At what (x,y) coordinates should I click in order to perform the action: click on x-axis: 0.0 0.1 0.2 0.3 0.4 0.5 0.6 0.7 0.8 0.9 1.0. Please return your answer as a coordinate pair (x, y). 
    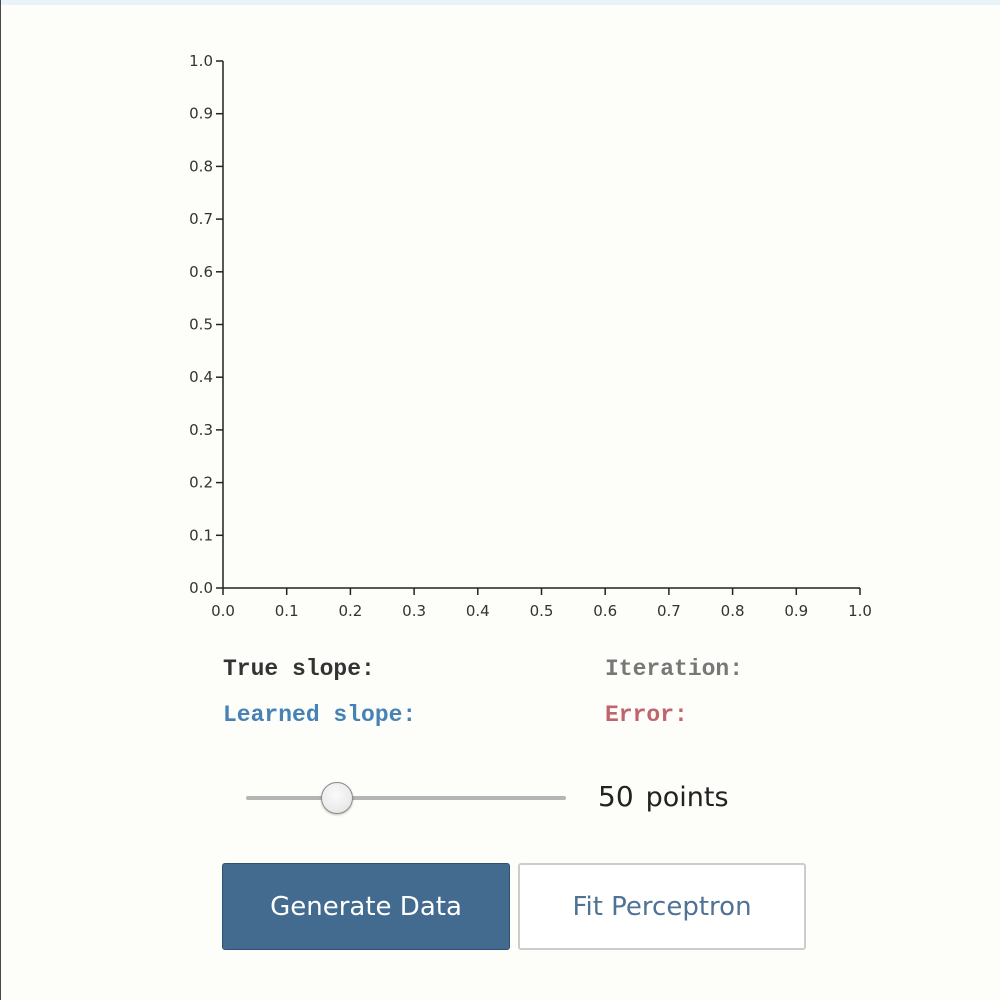
    Looking at the image, I should click on (541, 603).